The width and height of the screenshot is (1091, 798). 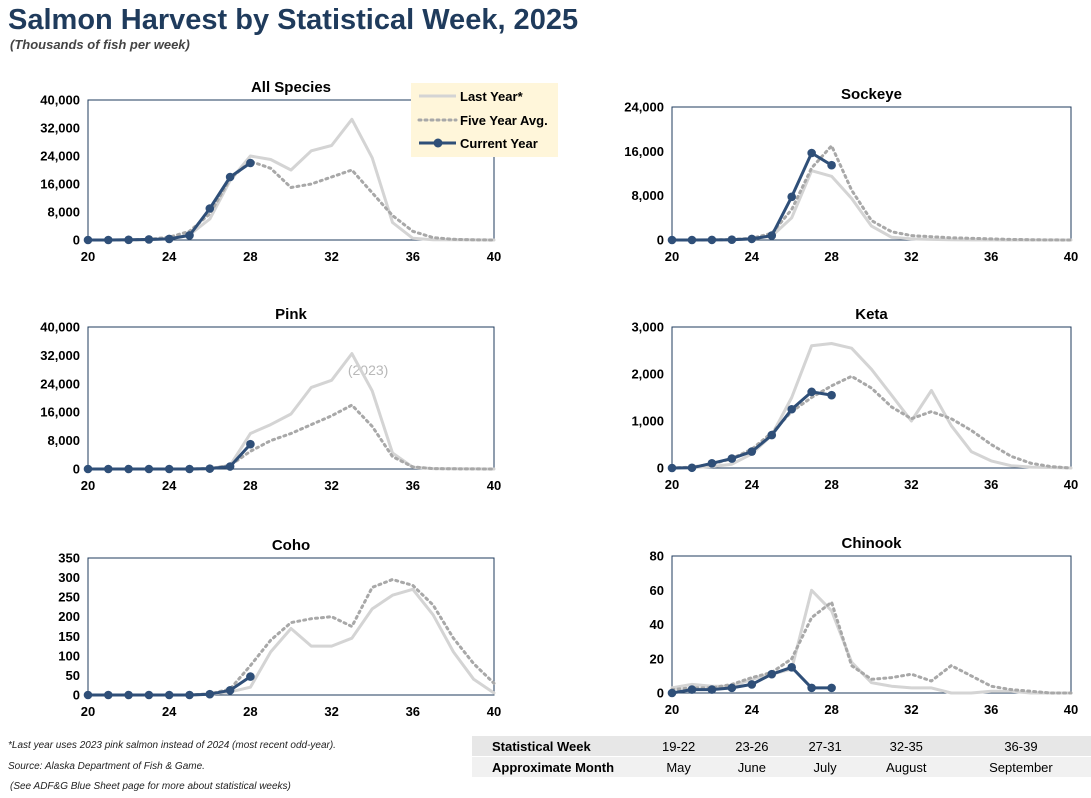 What do you see at coordinates (647, 374) in the screenshot?
I see `y-tick-label: 2,000` at bounding box center [647, 374].